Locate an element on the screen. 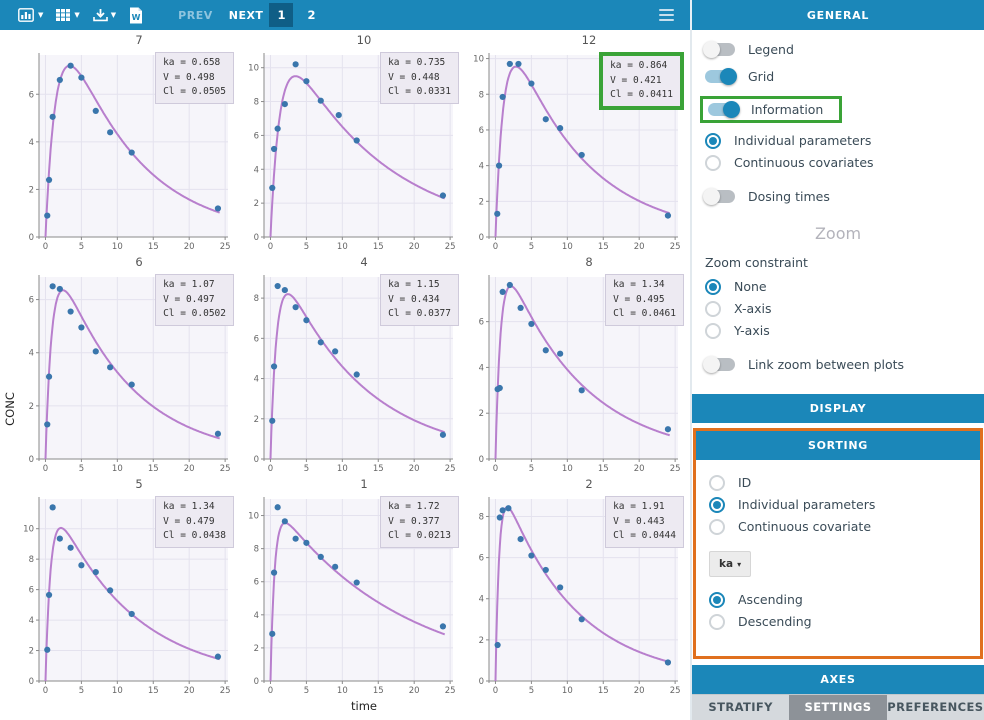  zoom-none-label: None is located at coordinates (750, 287).